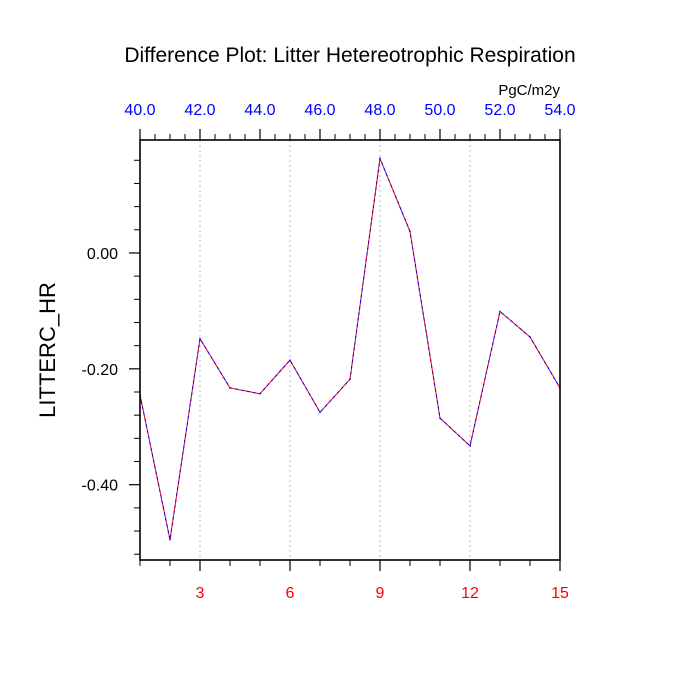  I want to click on top-tick-label: 52.0, so click(499, 110).